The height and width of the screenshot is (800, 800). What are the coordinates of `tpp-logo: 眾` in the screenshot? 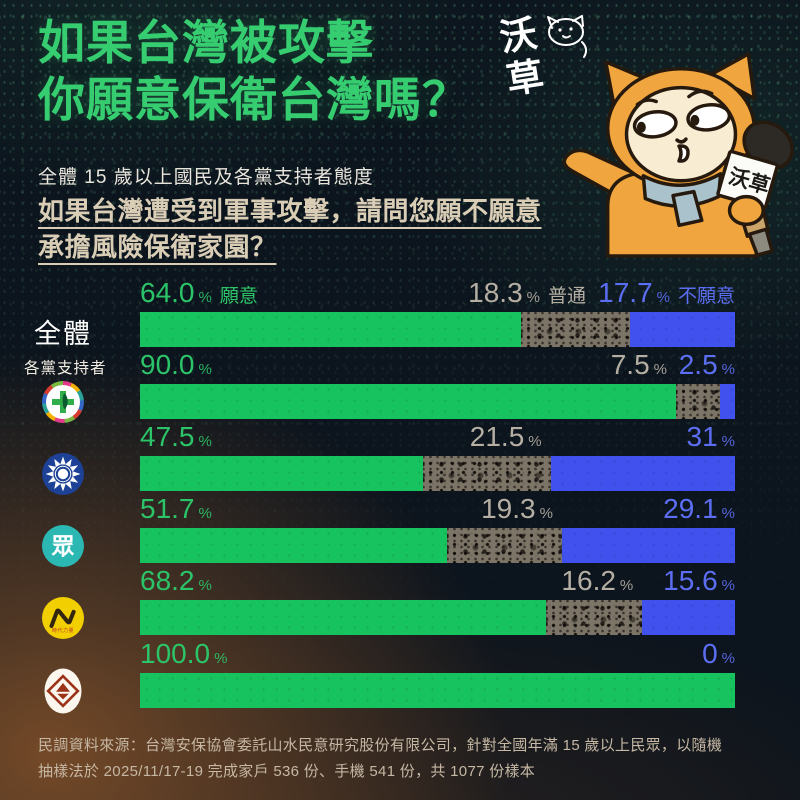 It's located at (63, 546).